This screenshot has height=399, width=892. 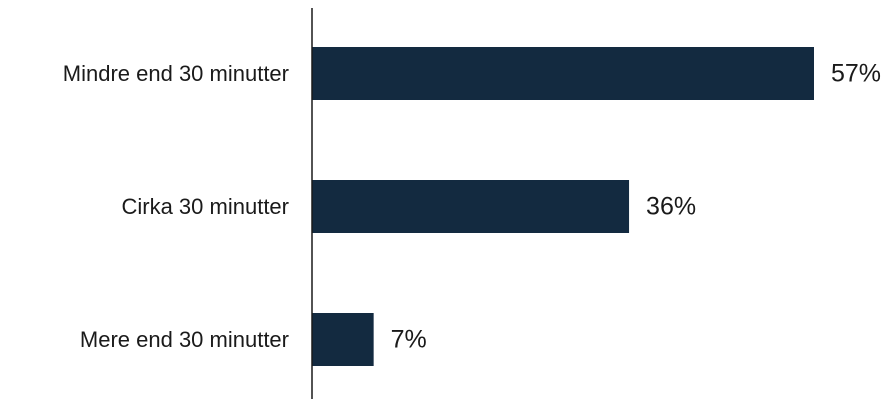 What do you see at coordinates (671, 207) in the screenshot?
I see `value-label: 36%` at bounding box center [671, 207].